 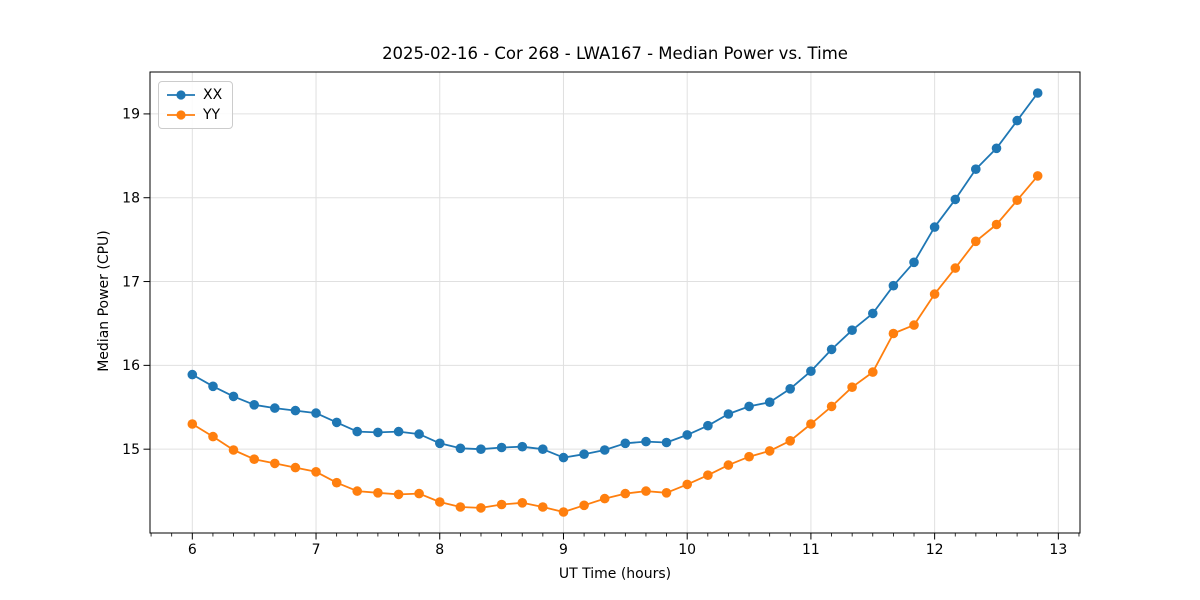 What do you see at coordinates (439, 550) in the screenshot?
I see `x-tick-label: 8` at bounding box center [439, 550].